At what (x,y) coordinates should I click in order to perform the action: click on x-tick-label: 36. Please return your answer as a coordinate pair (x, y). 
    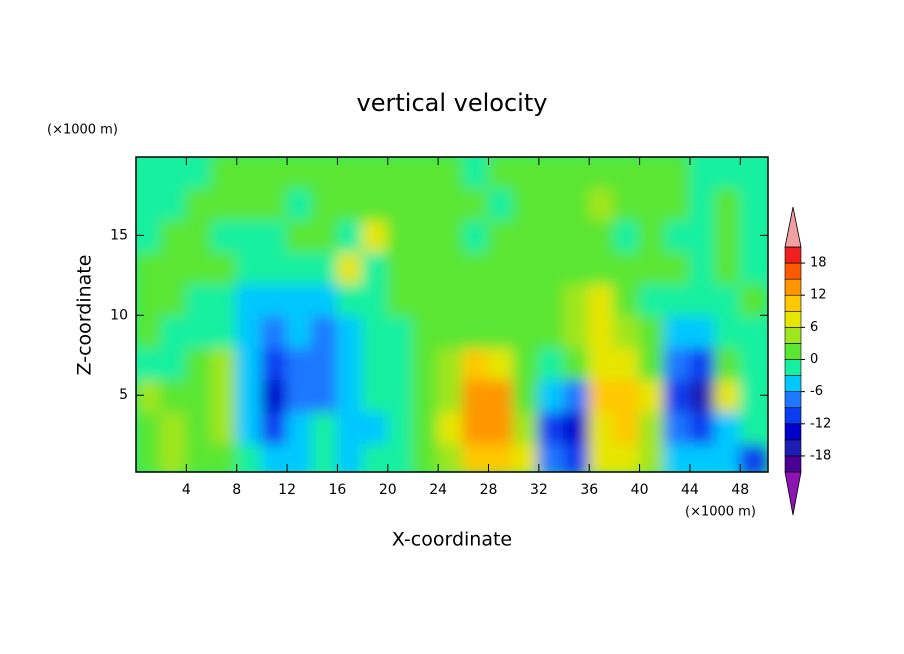
    Looking at the image, I should click on (589, 490).